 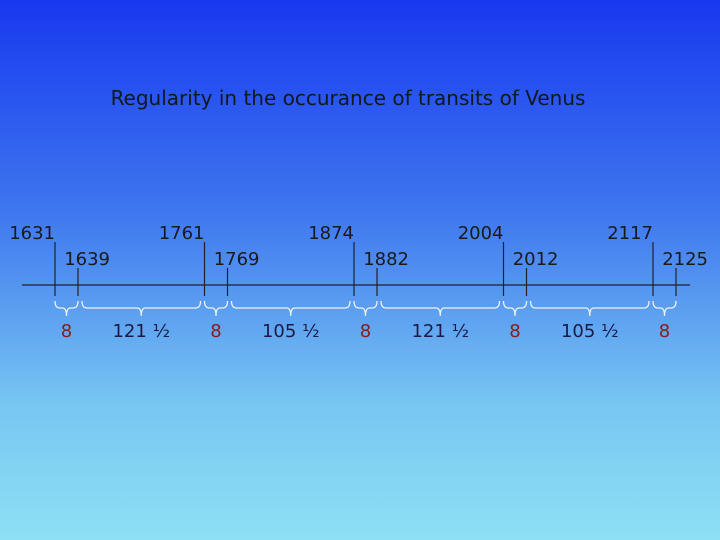 What do you see at coordinates (685, 259) in the screenshot?
I see `year-label: 2125` at bounding box center [685, 259].